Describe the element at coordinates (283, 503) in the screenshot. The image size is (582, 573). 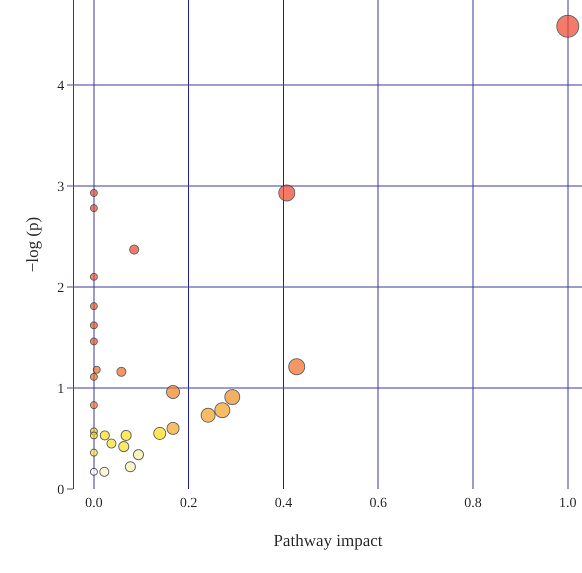
I see `x-tick-label: 0.4` at that location.